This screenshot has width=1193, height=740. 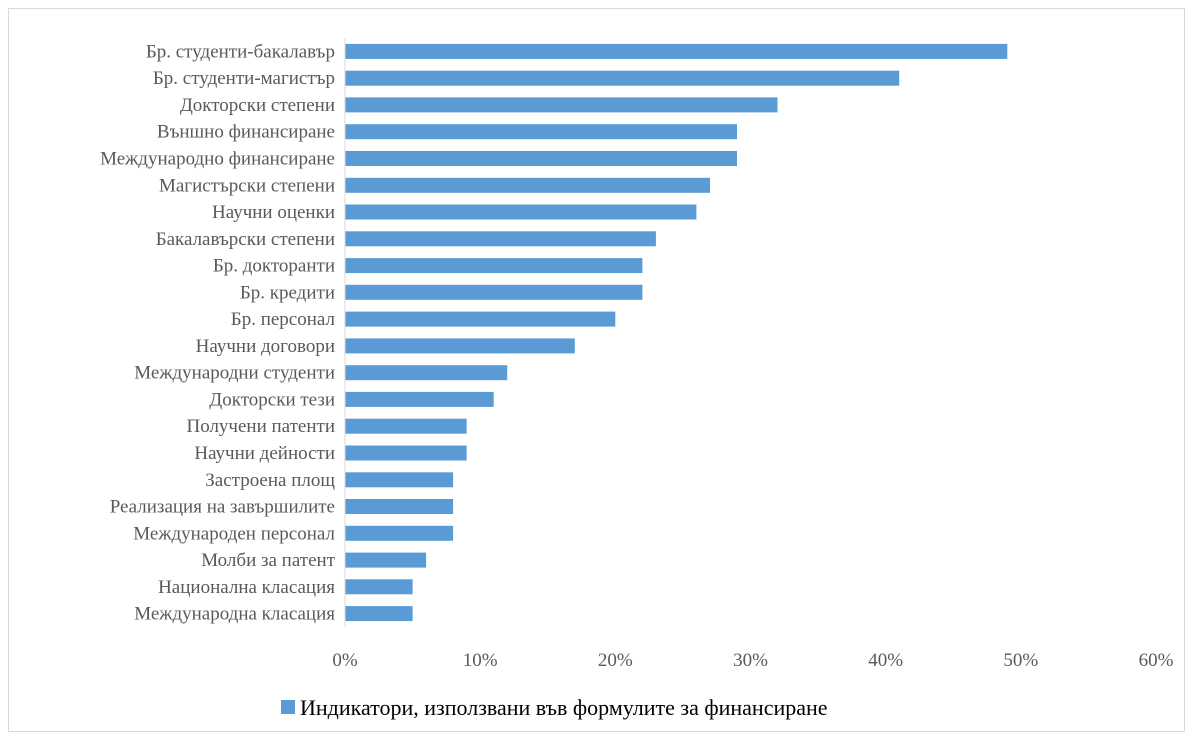 What do you see at coordinates (265, 346) in the screenshot?
I see `category-label: Научни договори` at bounding box center [265, 346].